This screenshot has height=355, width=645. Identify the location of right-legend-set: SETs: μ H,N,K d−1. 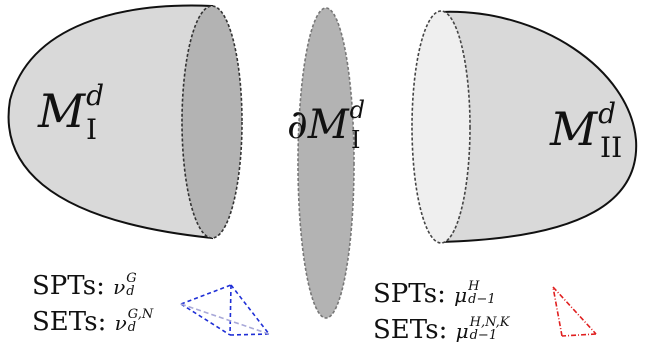
(441, 330).